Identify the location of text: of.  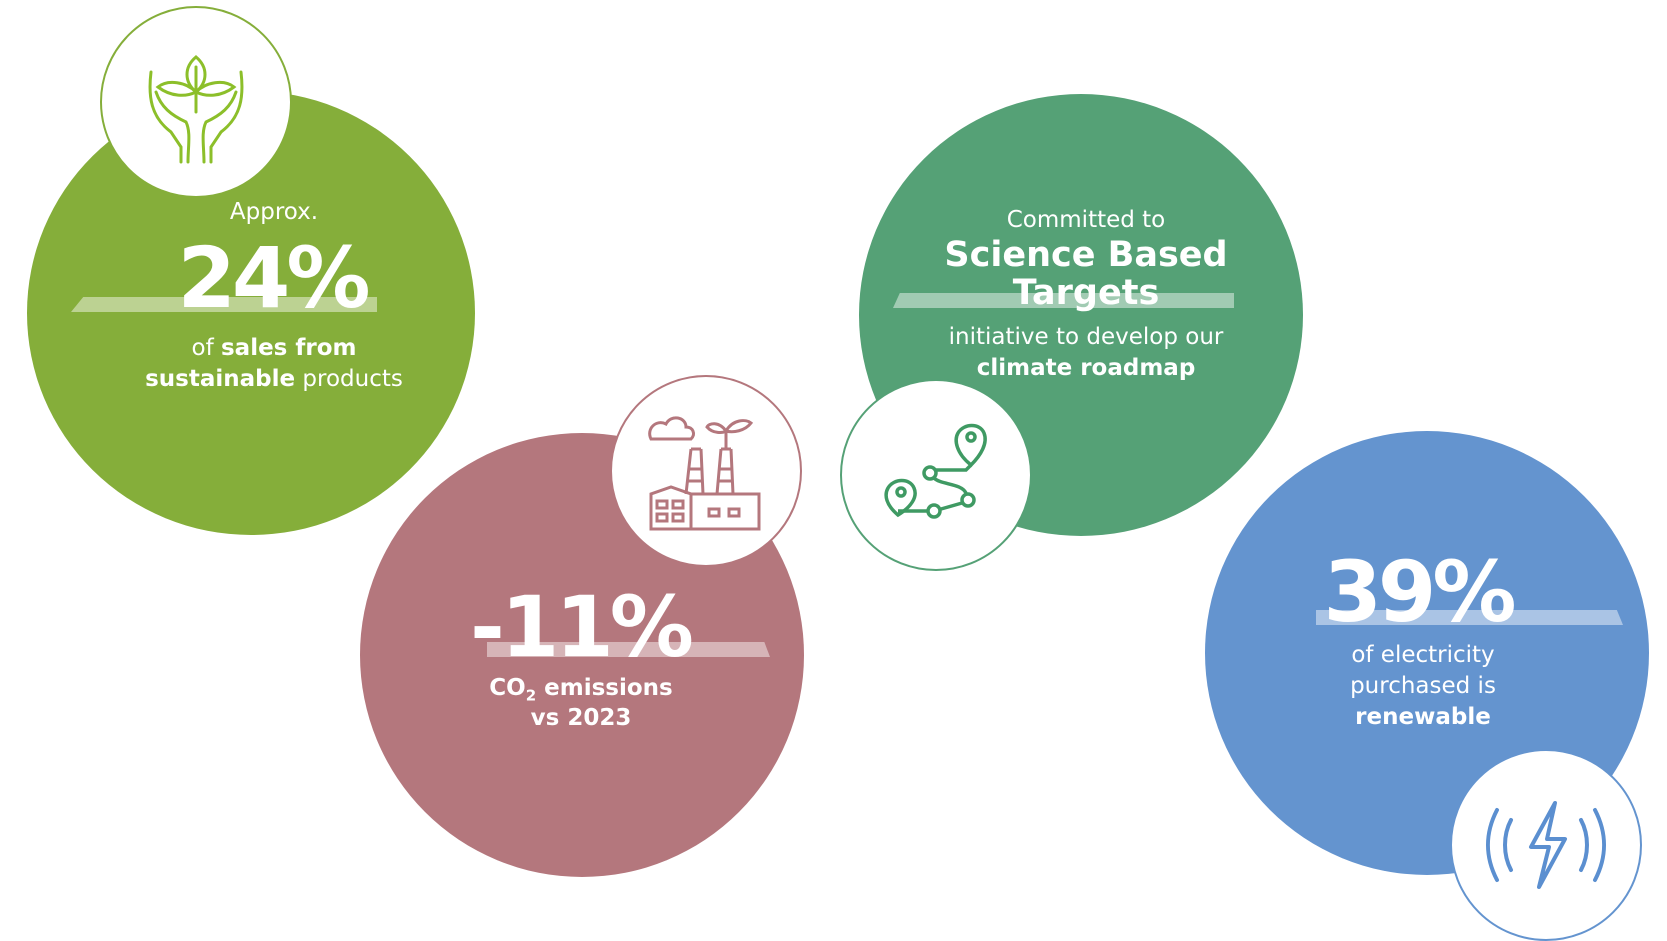
(206, 348).